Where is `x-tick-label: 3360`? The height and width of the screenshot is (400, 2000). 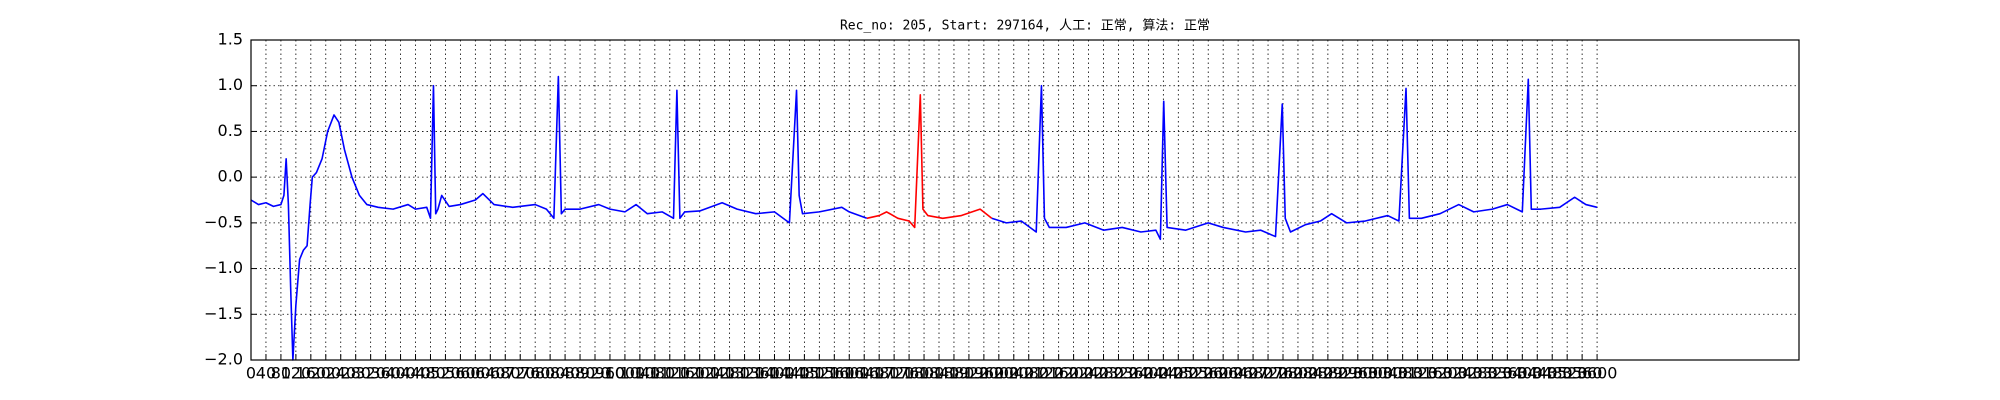
x-tick-label: 3360 is located at coordinates (1507, 373).